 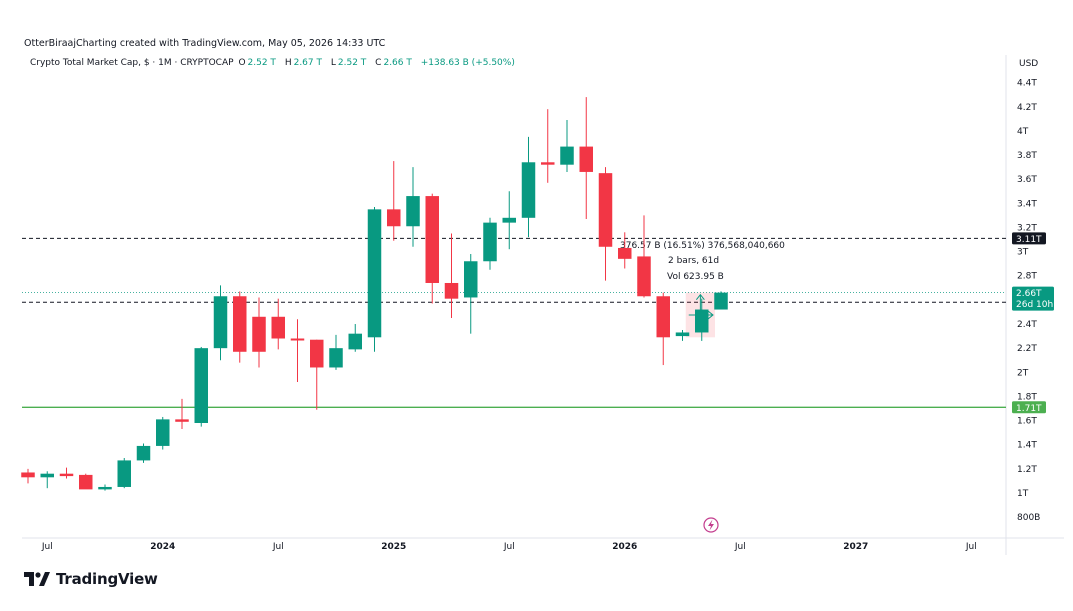 What do you see at coordinates (37, 579) in the screenshot?
I see `tradingview-logo-icon` at bounding box center [37, 579].